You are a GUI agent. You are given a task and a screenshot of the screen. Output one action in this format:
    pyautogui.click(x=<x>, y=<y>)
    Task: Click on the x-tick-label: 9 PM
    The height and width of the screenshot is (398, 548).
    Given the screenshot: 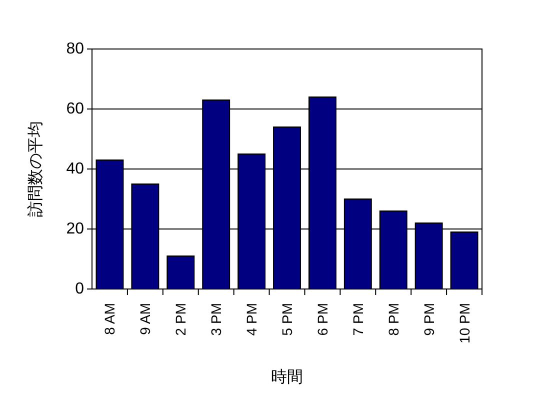 What is the action you would take?
    pyautogui.click(x=428, y=319)
    